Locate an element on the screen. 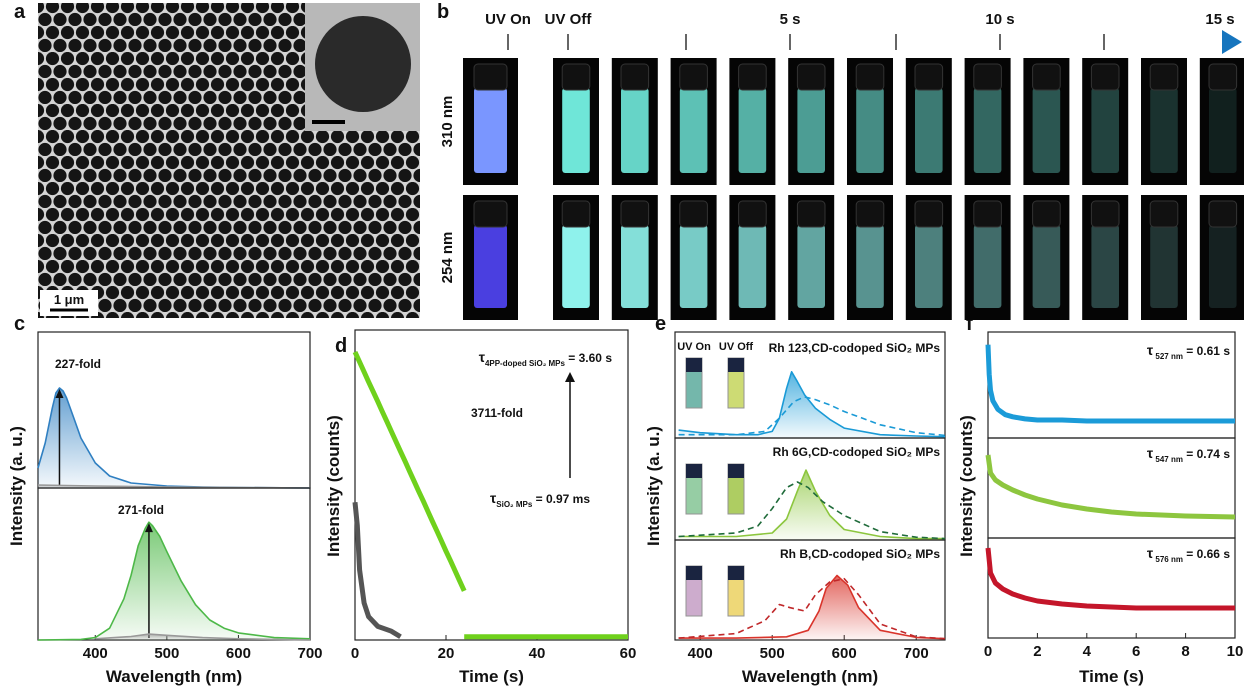  x-axis-label: Wavelength (nm) is located at coordinates (174, 676).